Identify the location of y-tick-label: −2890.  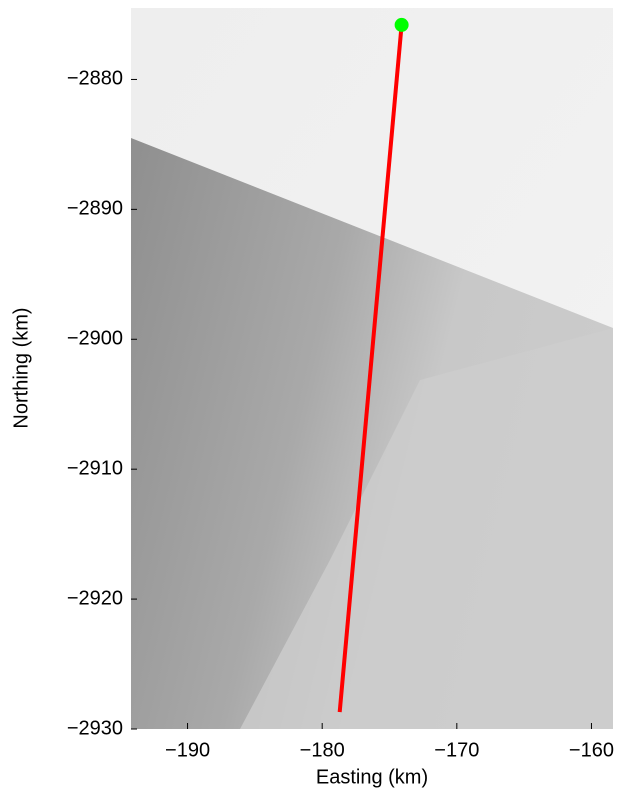
(95, 209).